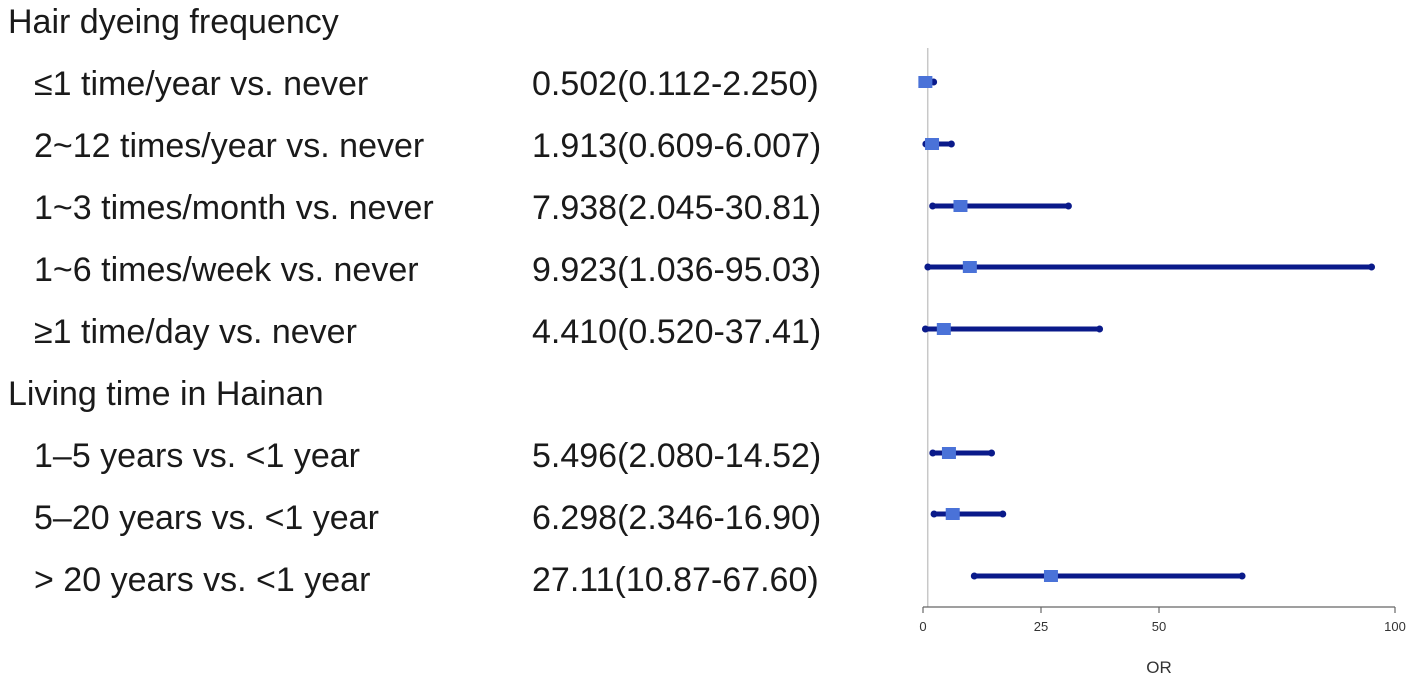 The image size is (1418, 684). What do you see at coordinates (226, 270) in the screenshot?
I see `row-label: 1~6 times/week vs. never` at bounding box center [226, 270].